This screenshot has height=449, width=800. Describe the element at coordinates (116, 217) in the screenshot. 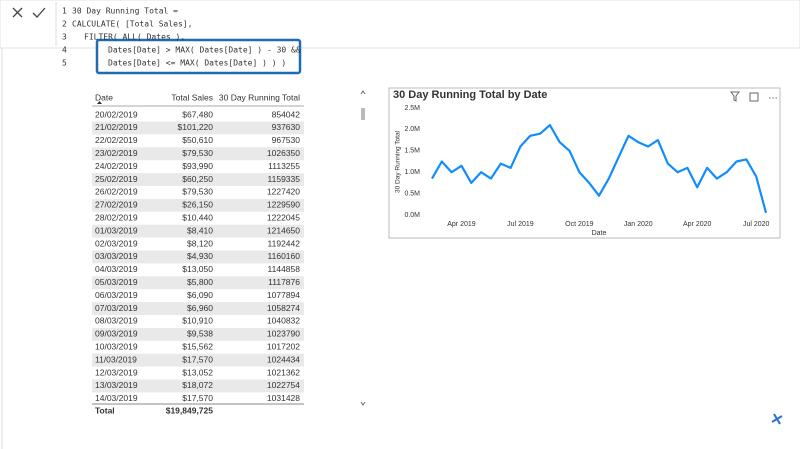

I see `table-cell: 28/02/2019` at that location.